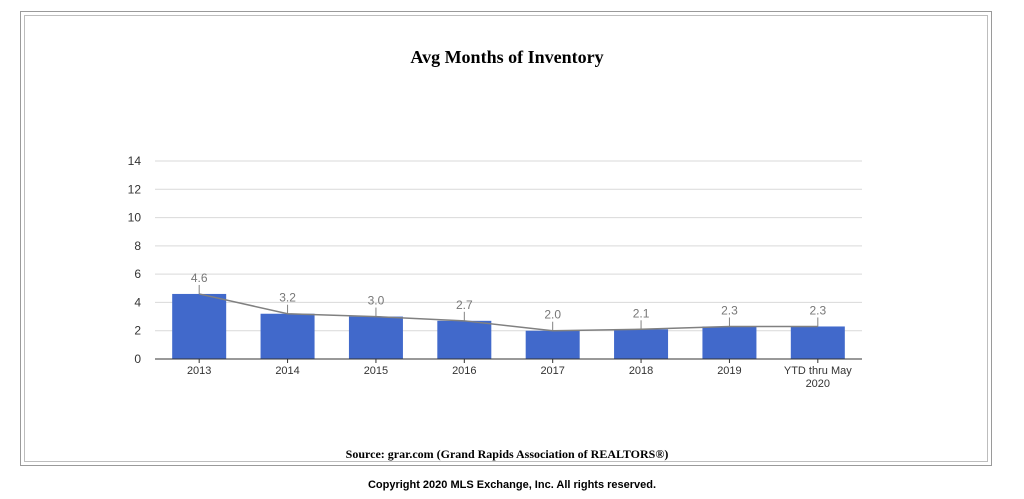  I want to click on data-label: 3.2, so click(287, 298).